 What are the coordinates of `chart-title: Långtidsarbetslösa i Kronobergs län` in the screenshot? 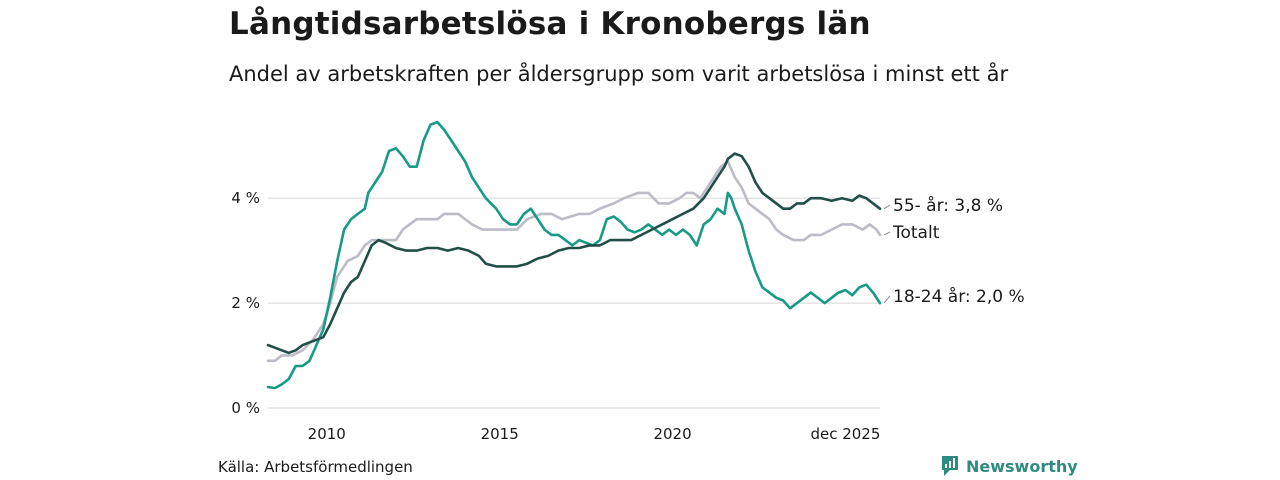 It's located at (550, 24).